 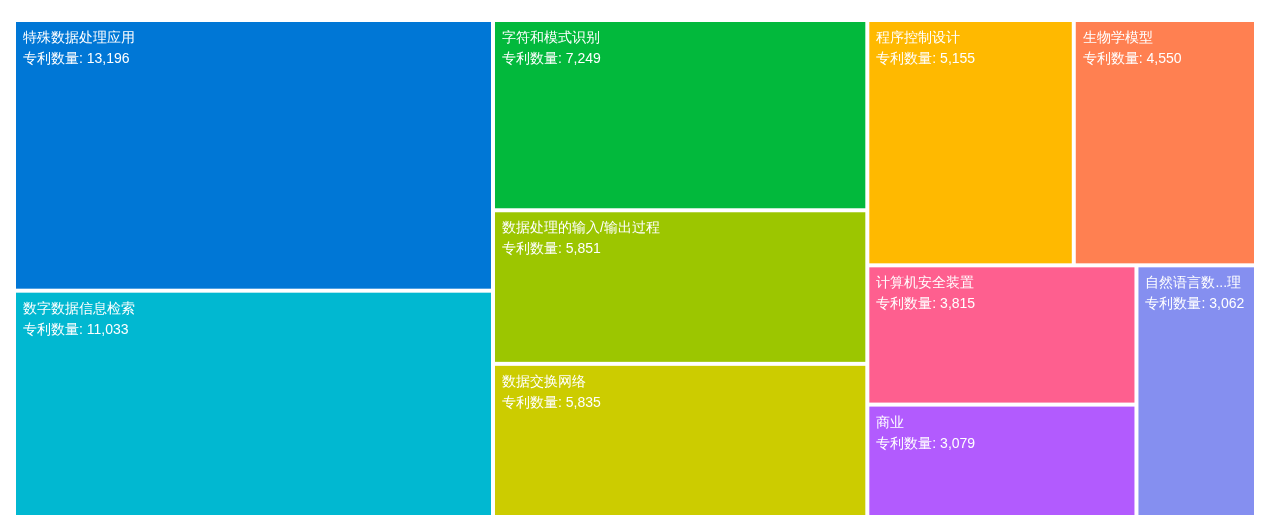 I want to click on data-label: 专利数量: 4,550, so click(x=1132, y=58).